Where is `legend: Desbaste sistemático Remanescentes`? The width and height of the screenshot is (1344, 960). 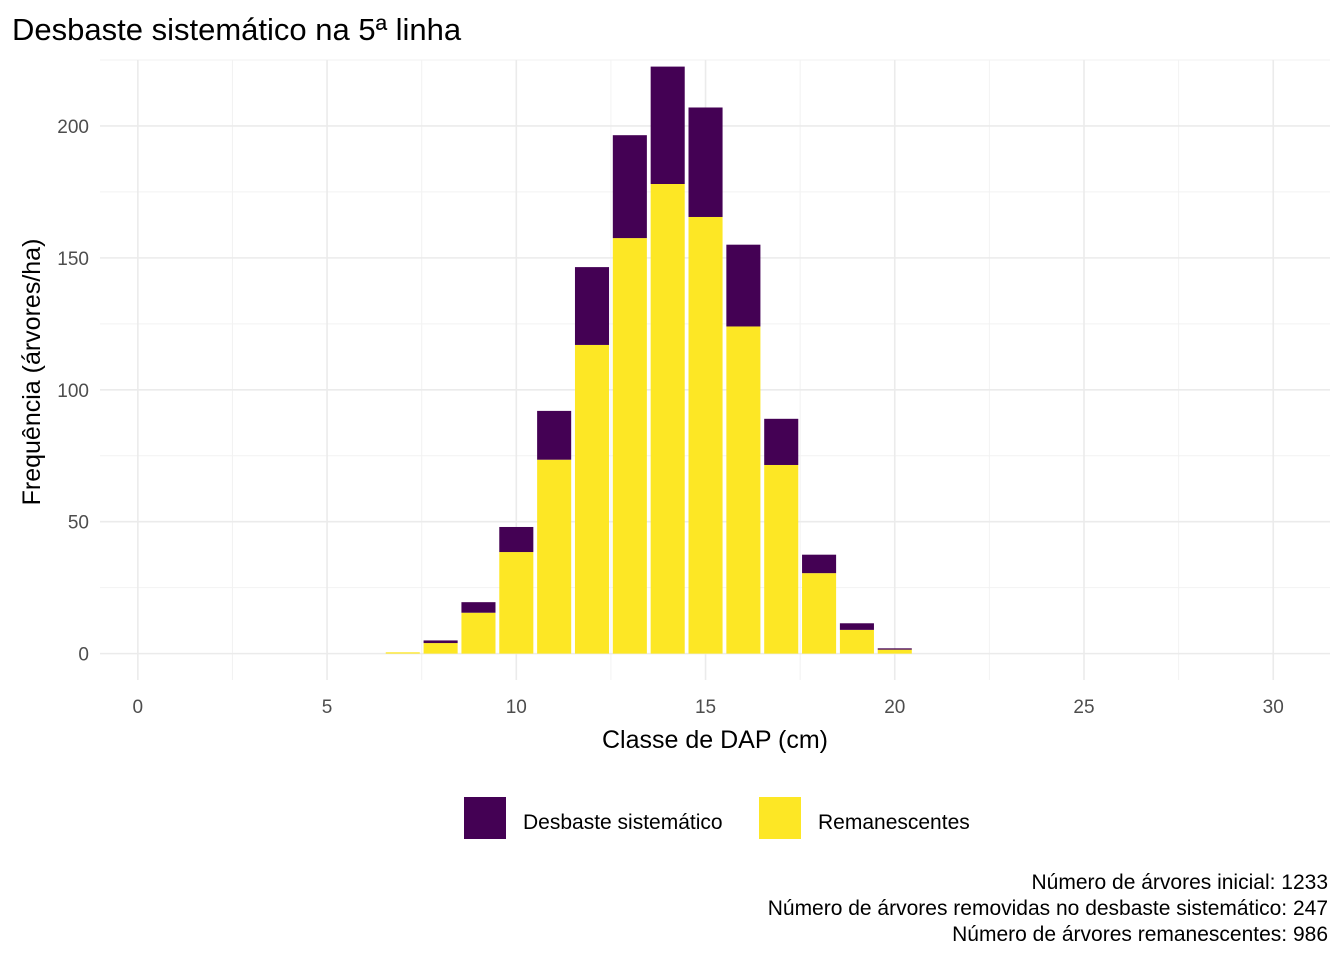 legend: Desbaste sistemático Remanescentes is located at coordinates (717, 818).